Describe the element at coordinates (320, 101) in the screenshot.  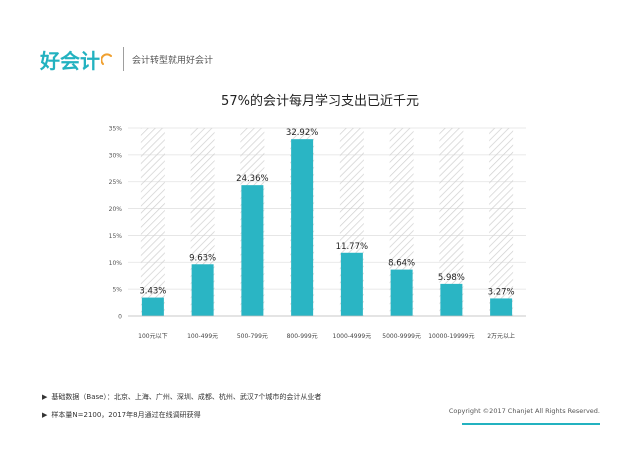
I see `chart-title: 57%的会计每月学习支出已近千元` at that location.